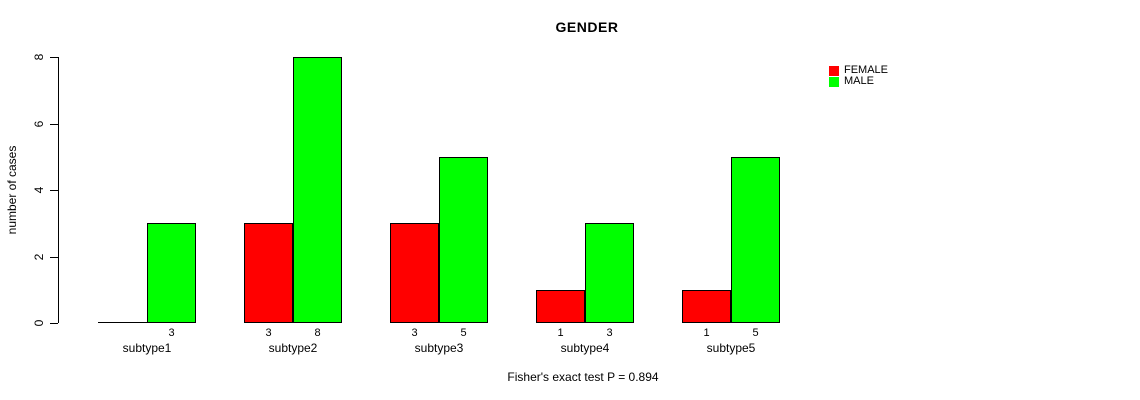 This screenshot has width=1140, height=400. What do you see at coordinates (866, 70) in the screenshot?
I see `legend-label: FEMALE` at bounding box center [866, 70].